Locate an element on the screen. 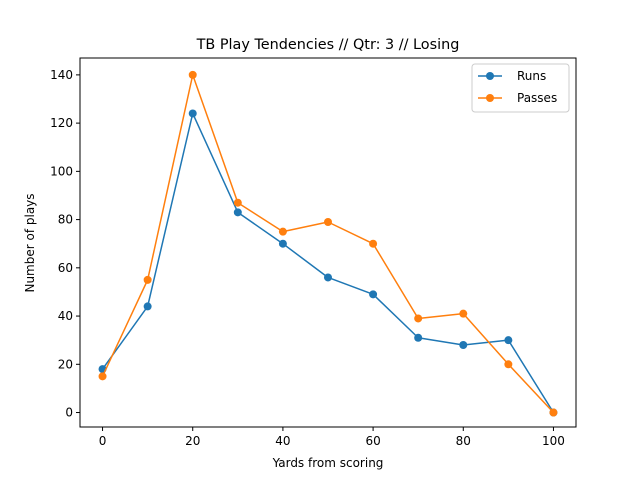 Image resolution: width=640 pixels, height=485 pixels. y-tick-label: 100 is located at coordinates (61, 171).